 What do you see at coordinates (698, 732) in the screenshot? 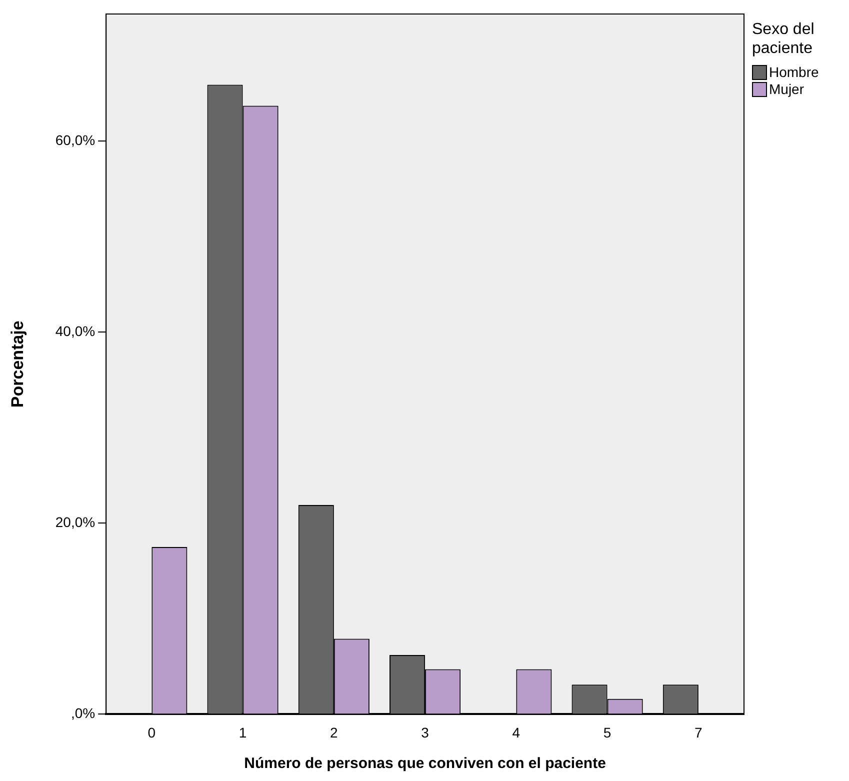
I see `x-tick-label: 7` at bounding box center [698, 732].